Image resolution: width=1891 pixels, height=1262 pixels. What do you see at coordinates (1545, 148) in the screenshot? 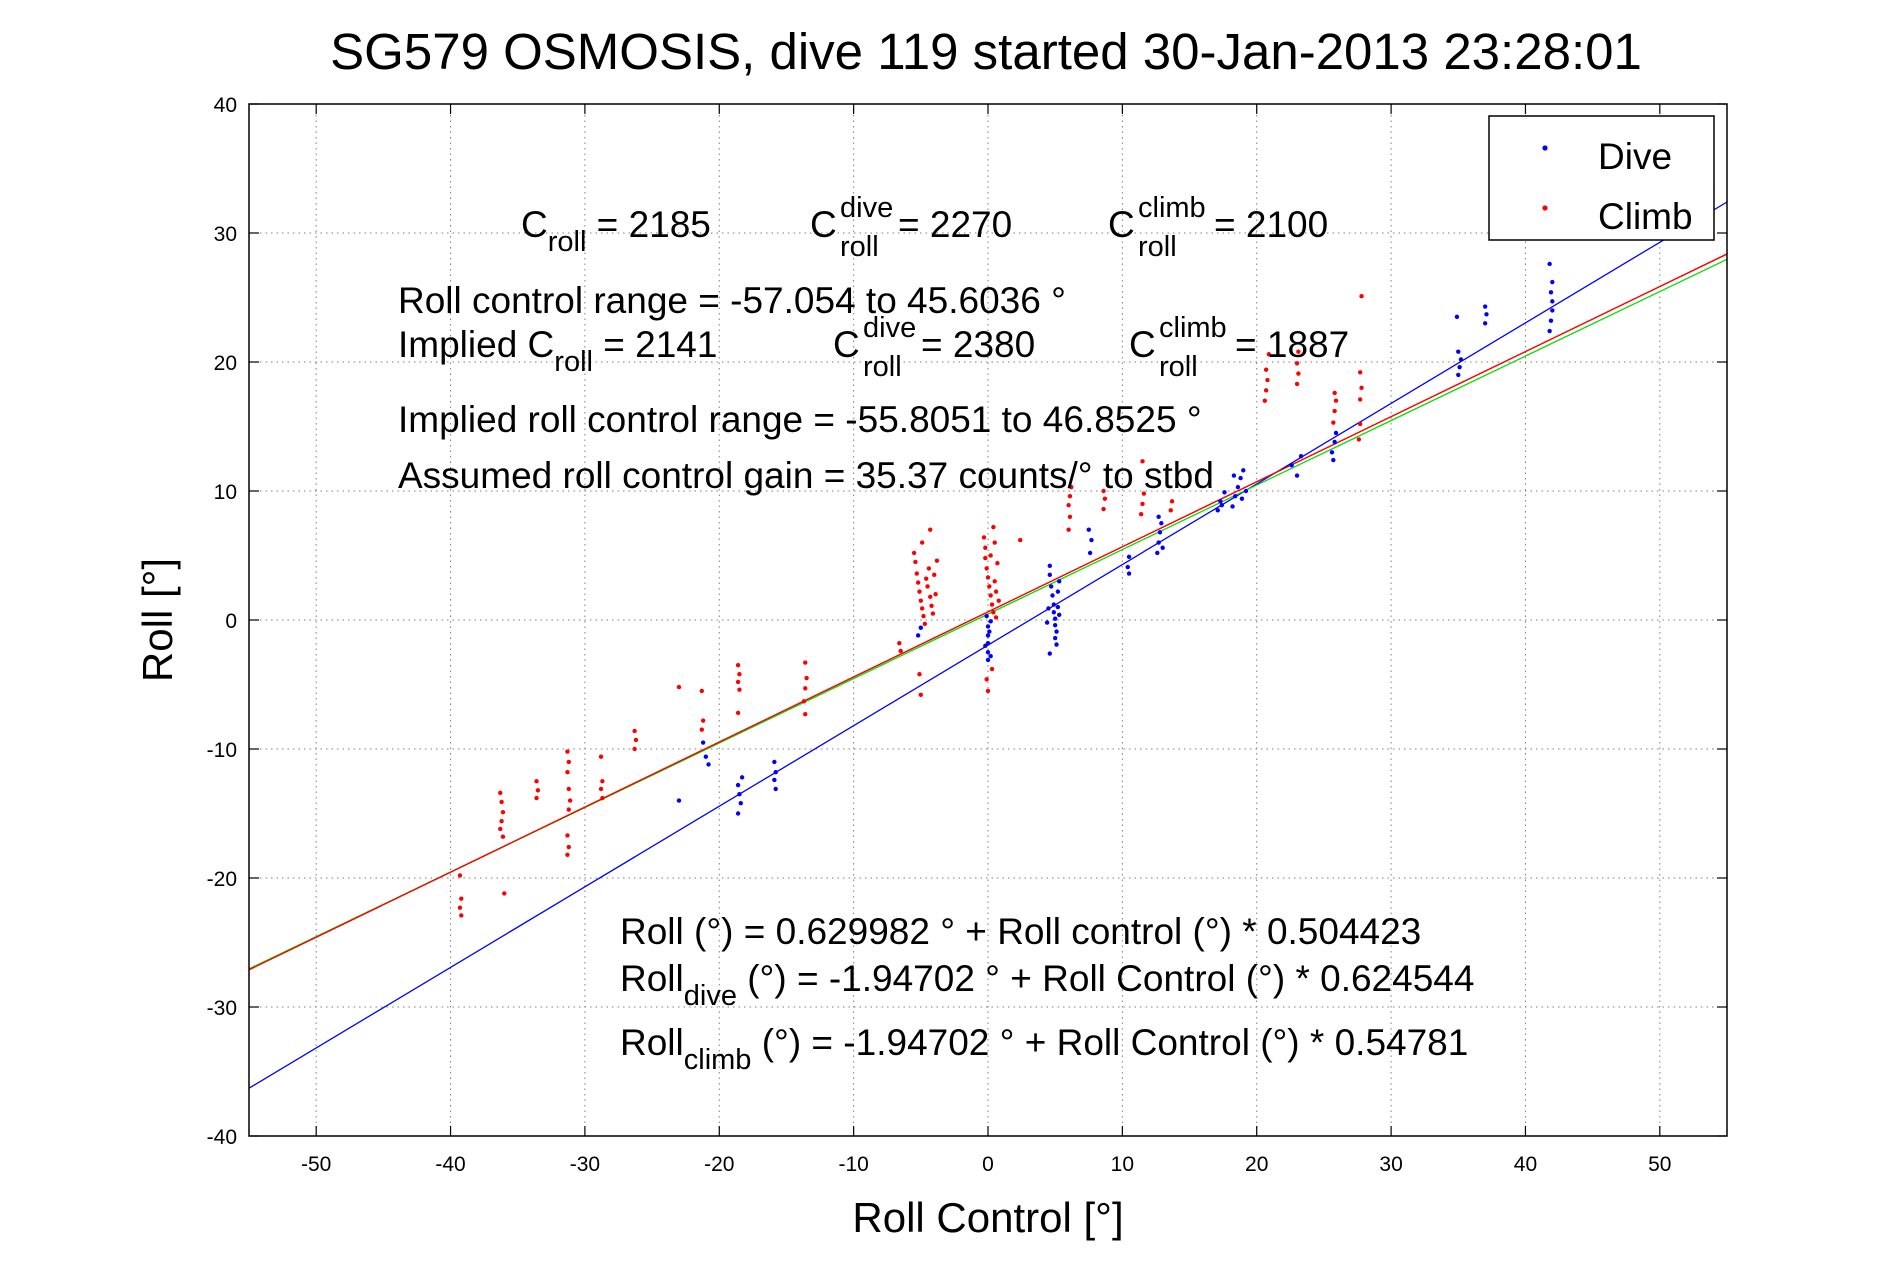
I see `legend-marker-dive` at bounding box center [1545, 148].